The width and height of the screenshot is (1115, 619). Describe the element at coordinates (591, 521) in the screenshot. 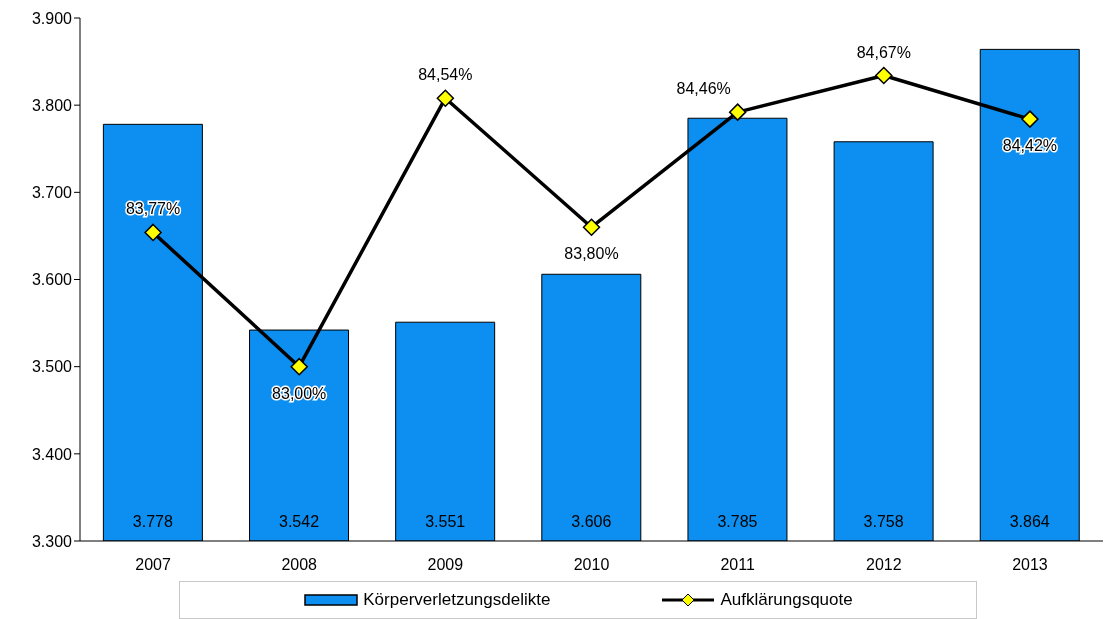

I see `data-label: 3.606` at that location.